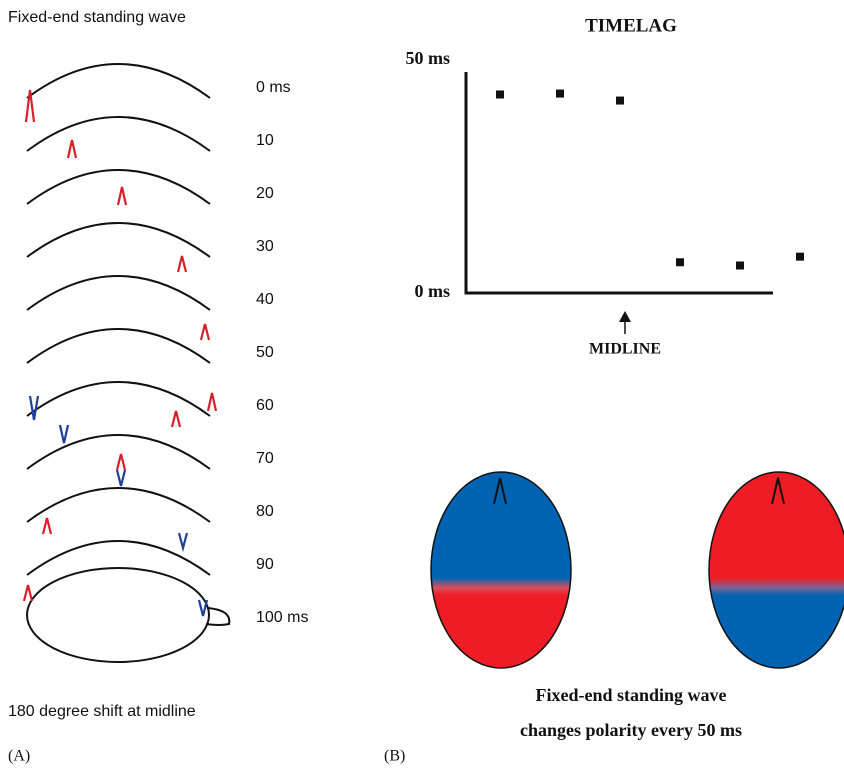 Image resolution: width=844 pixels, height=769 pixels. Describe the element at coordinates (273, 87) in the screenshot. I see `time-label: 0 ms` at that location.